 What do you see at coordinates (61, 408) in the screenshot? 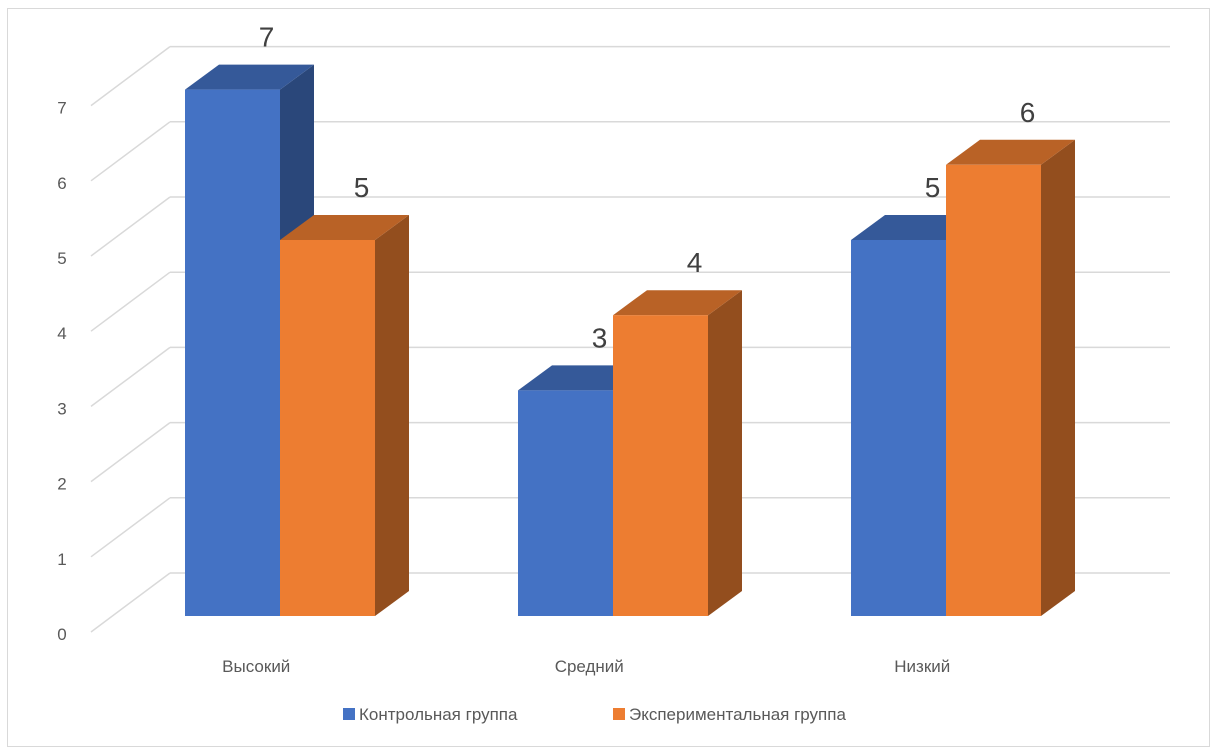
I see `y-tick-label: 3` at bounding box center [61, 408].